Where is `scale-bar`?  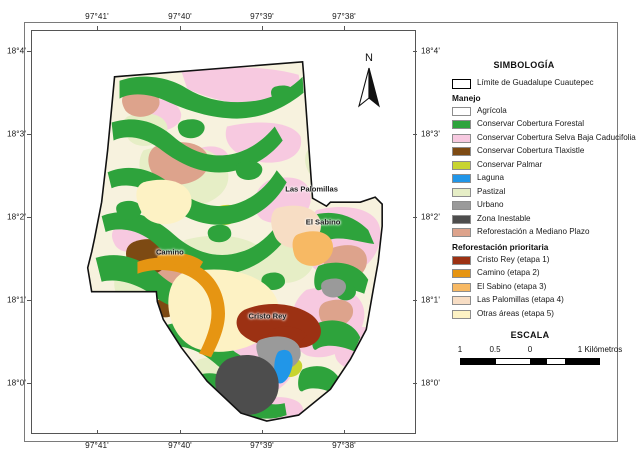 scale-bar is located at coordinates (530, 361).